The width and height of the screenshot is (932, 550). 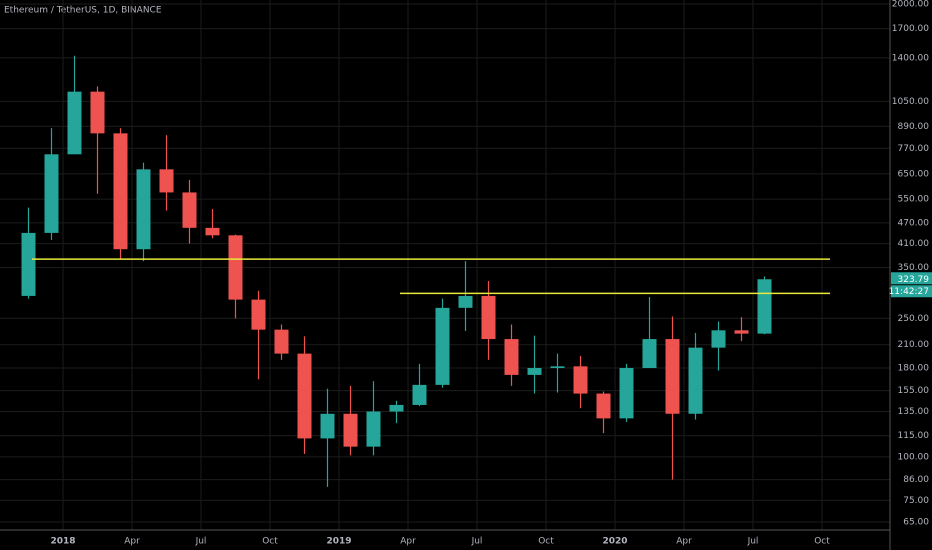 I want to click on y-tick-label: 350.00, so click(x=914, y=268).